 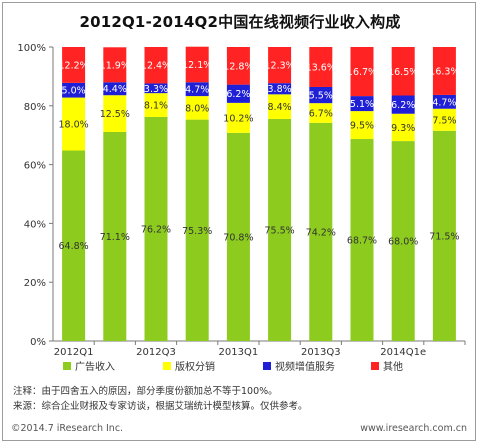 I want to click on data-label: 70.8%, so click(x=238, y=237).